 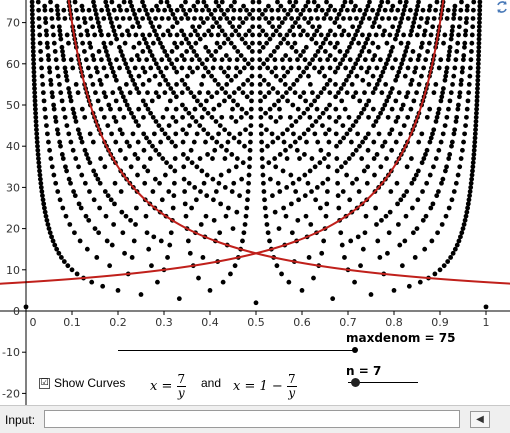 What do you see at coordinates (355, 350) in the screenshot?
I see `maxdenom-slider-handle` at bounding box center [355, 350].